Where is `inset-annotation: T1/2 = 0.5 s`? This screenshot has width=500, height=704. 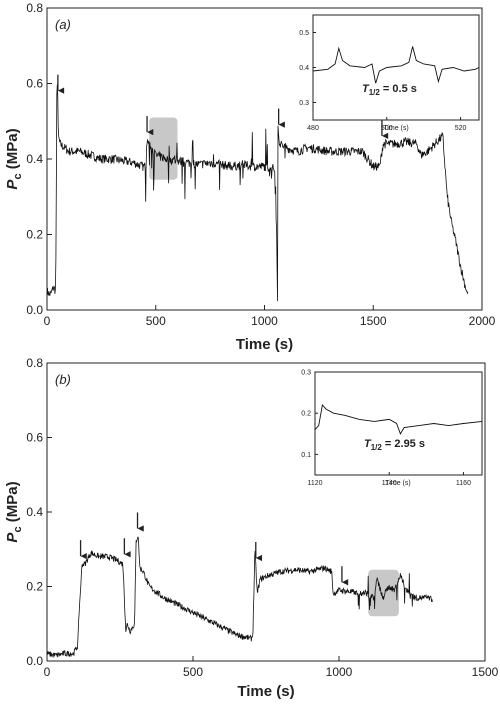
inset-annotation: T1/2 = 0.5 s is located at coordinates (389, 90).